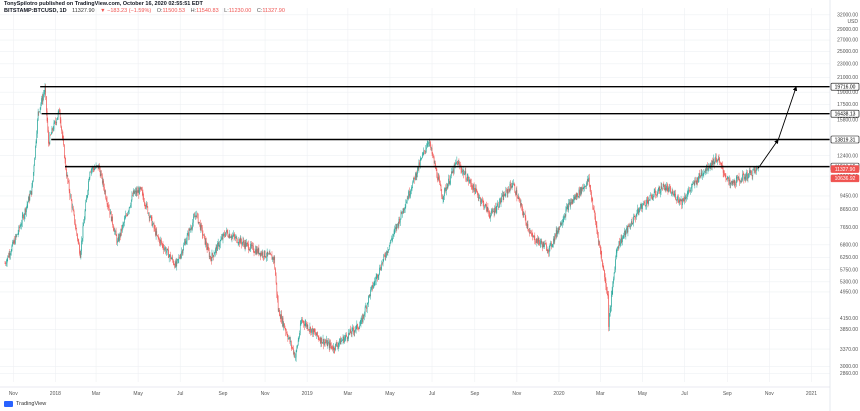  I want to click on y-tick-label: 3000.00, so click(849, 367).